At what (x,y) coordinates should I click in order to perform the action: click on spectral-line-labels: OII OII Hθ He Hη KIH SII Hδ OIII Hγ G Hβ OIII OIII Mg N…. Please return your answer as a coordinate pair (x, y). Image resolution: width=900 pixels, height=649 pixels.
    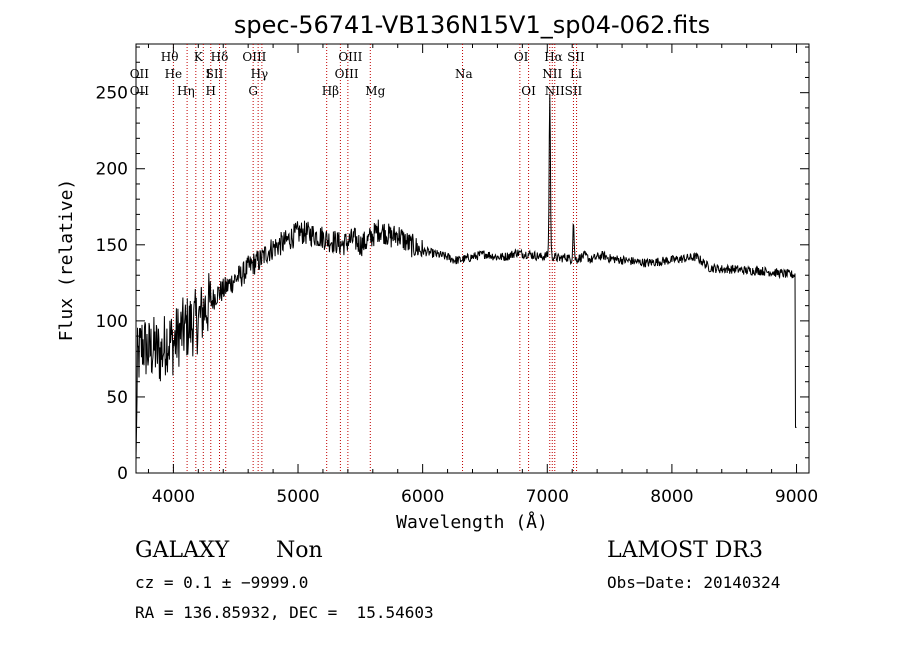
    Looking at the image, I should click on (357, 74).